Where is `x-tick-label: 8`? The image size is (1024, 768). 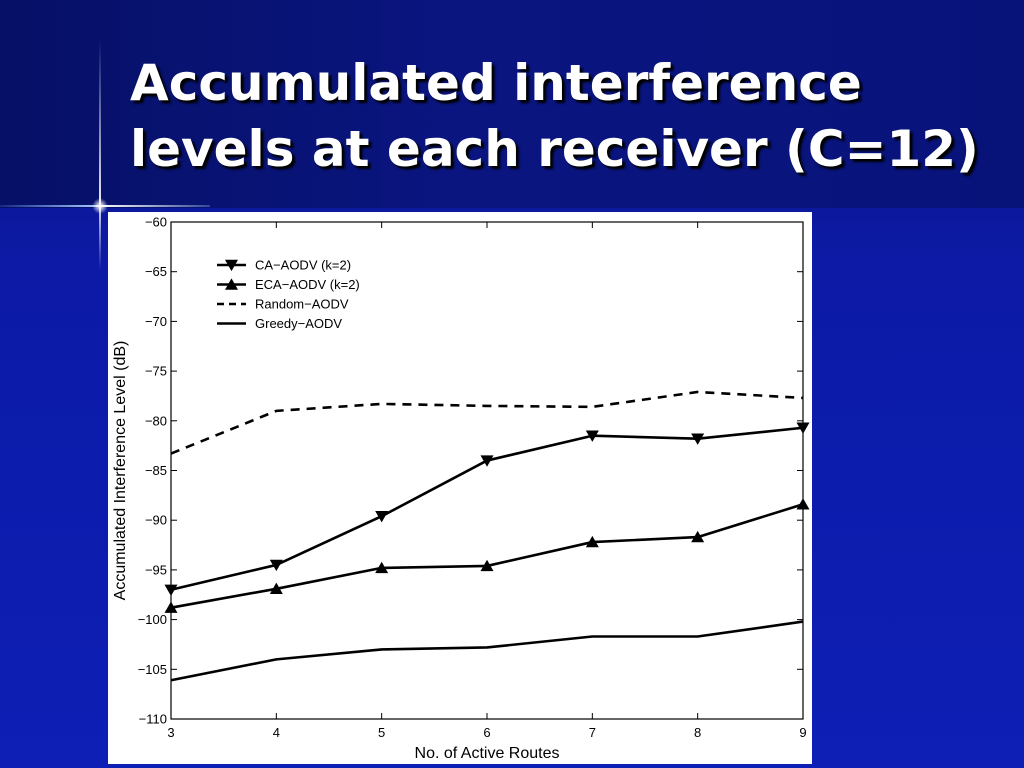
x-tick-label: 8 is located at coordinates (697, 732).